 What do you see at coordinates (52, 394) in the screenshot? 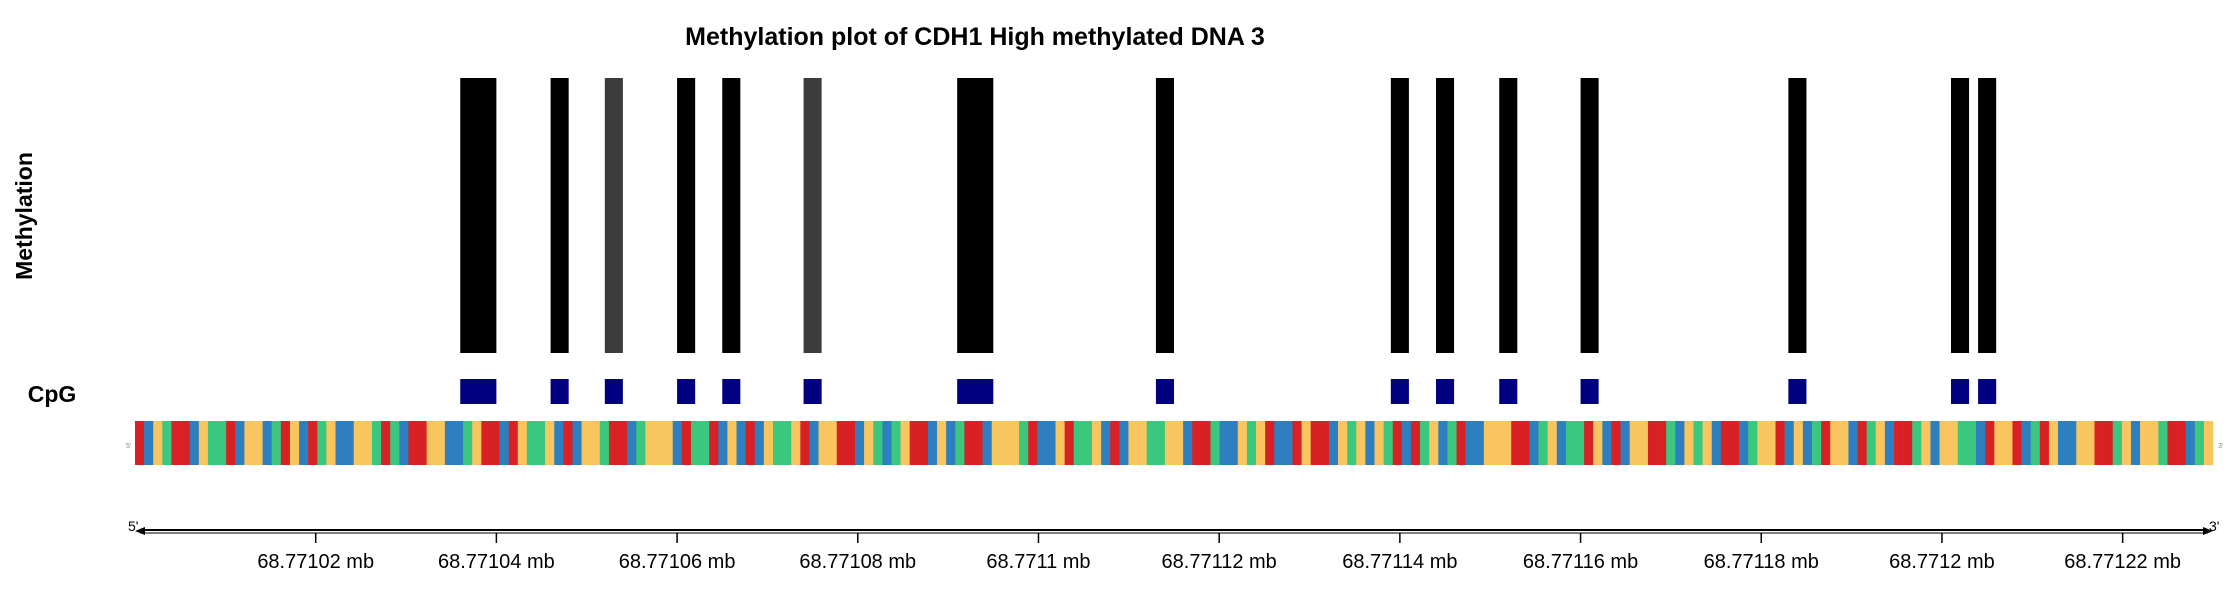
I see `cpg-track-label: CpG` at bounding box center [52, 394].